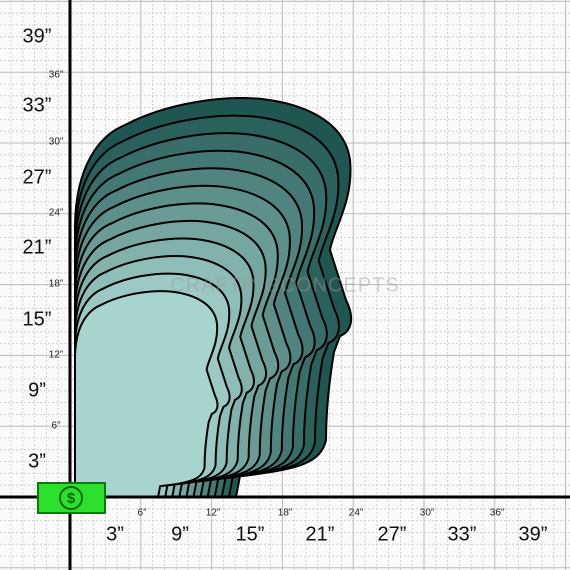  Describe the element at coordinates (427, 513) in the screenshot. I see `x-minor-label: 30”` at that location.